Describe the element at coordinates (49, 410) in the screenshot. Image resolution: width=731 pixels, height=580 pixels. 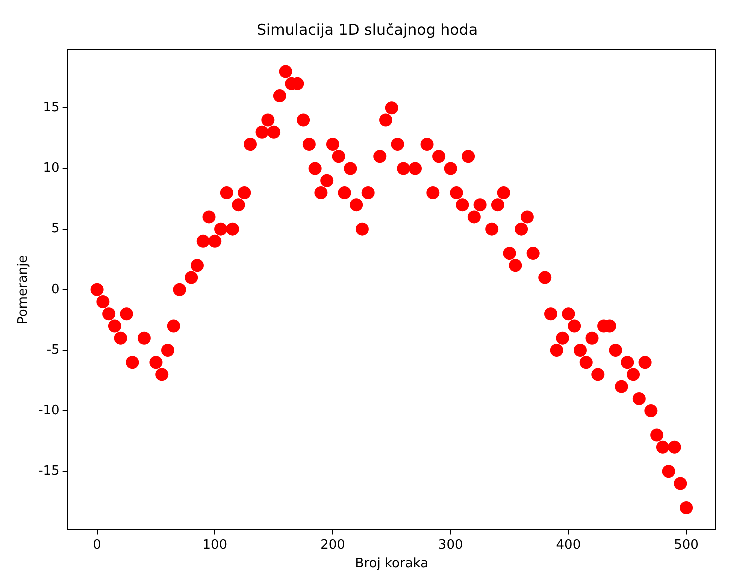
I see `y-tick-label: -10` at that location.